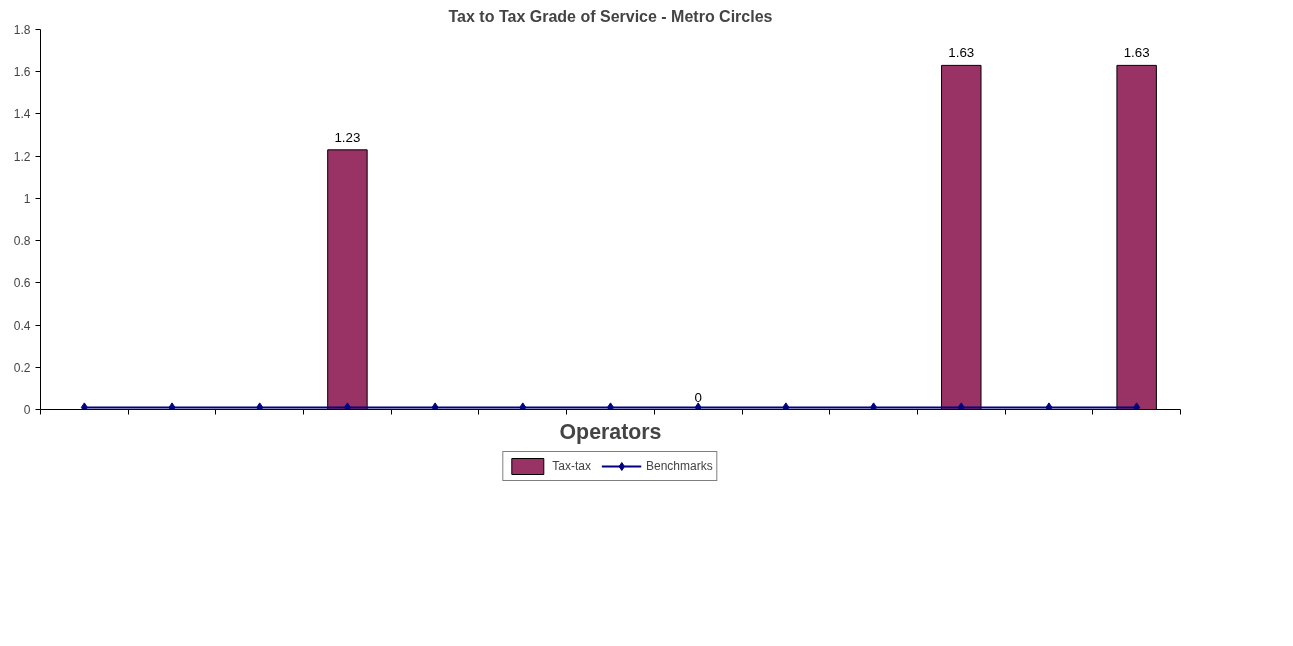 The width and height of the screenshot is (1293, 646). I want to click on y-tick-label: 0.8, so click(22, 241).